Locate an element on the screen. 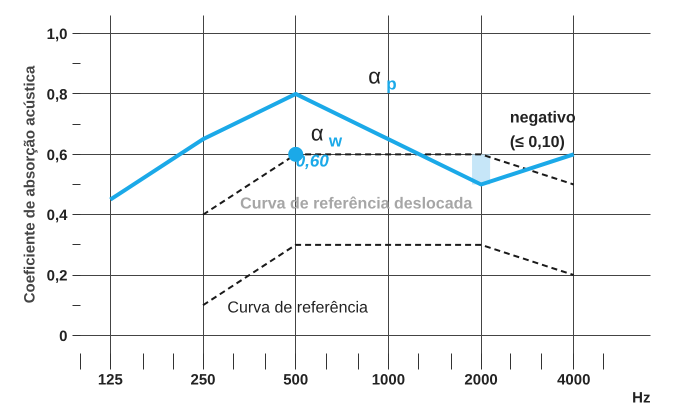  x-tick-label: 500 is located at coordinates (295, 380).